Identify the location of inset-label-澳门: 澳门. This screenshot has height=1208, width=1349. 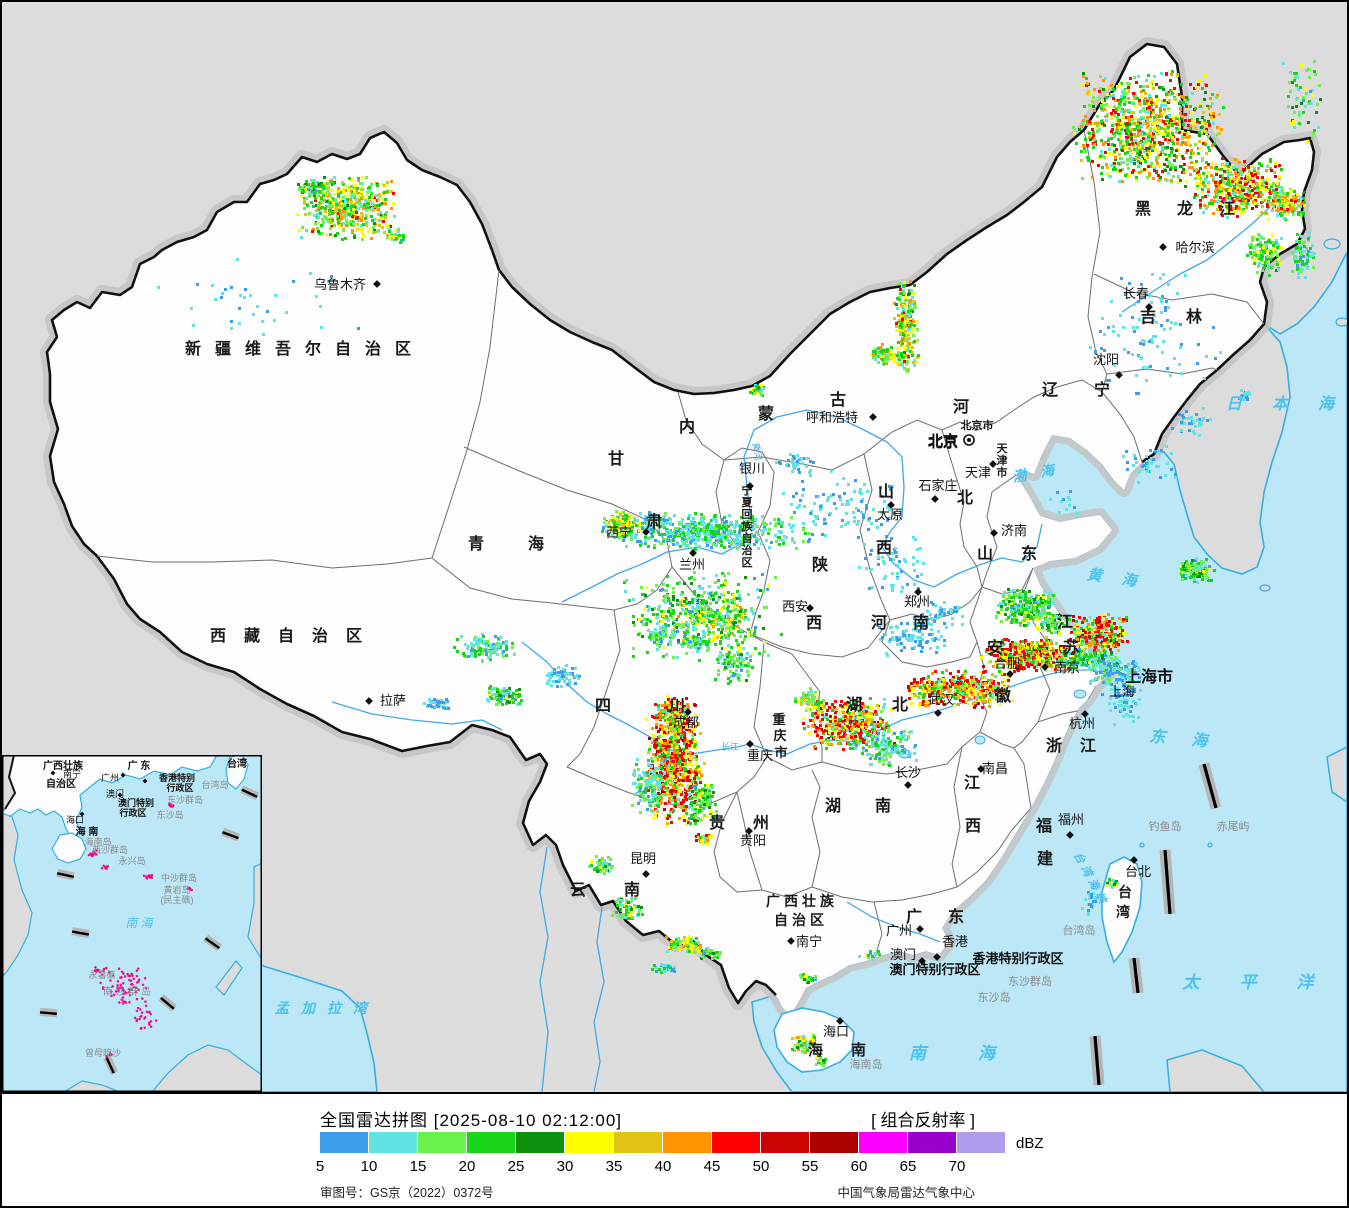
(115, 793).